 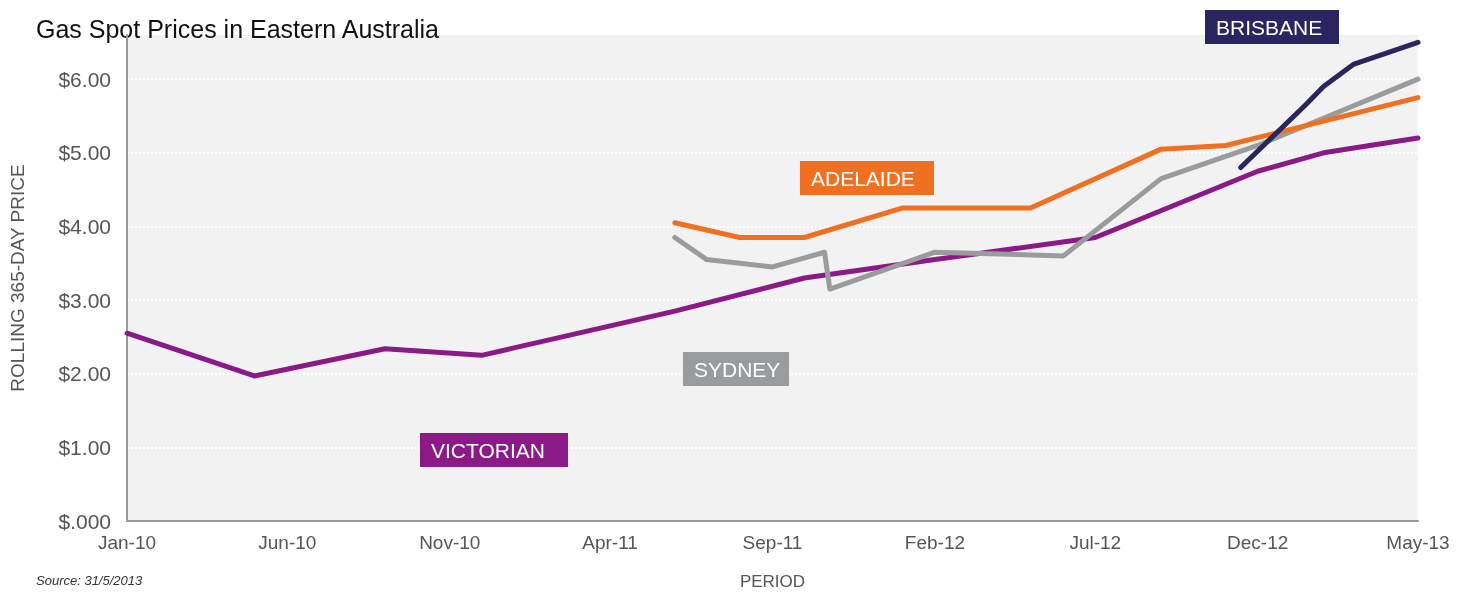 What do you see at coordinates (1418, 542) in the screenshot?
I see `x-tick-label: May-13` at bounding box center [1418, 542].